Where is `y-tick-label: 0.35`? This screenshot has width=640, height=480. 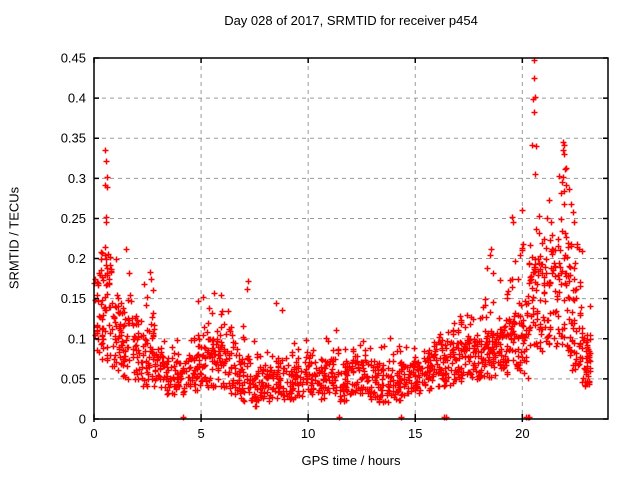
y-tick-label: 0.35 is located at coordinates (73, 138).